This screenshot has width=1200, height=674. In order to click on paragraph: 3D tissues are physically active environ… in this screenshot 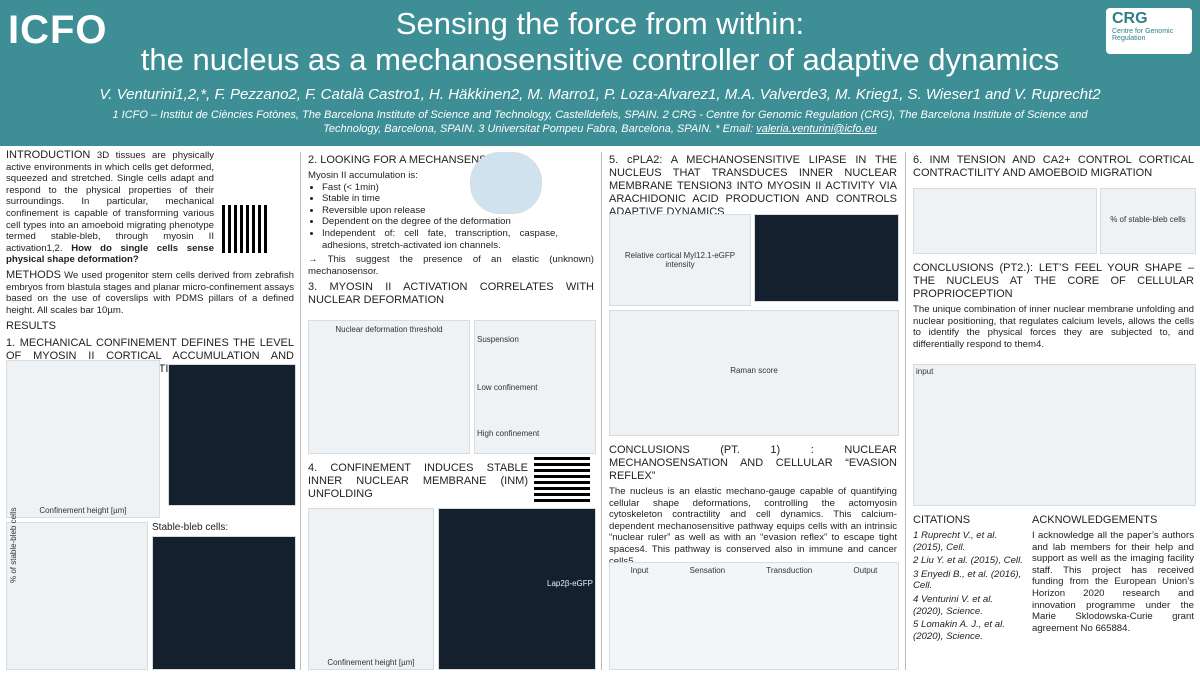, I will do `click(110, 202)`.